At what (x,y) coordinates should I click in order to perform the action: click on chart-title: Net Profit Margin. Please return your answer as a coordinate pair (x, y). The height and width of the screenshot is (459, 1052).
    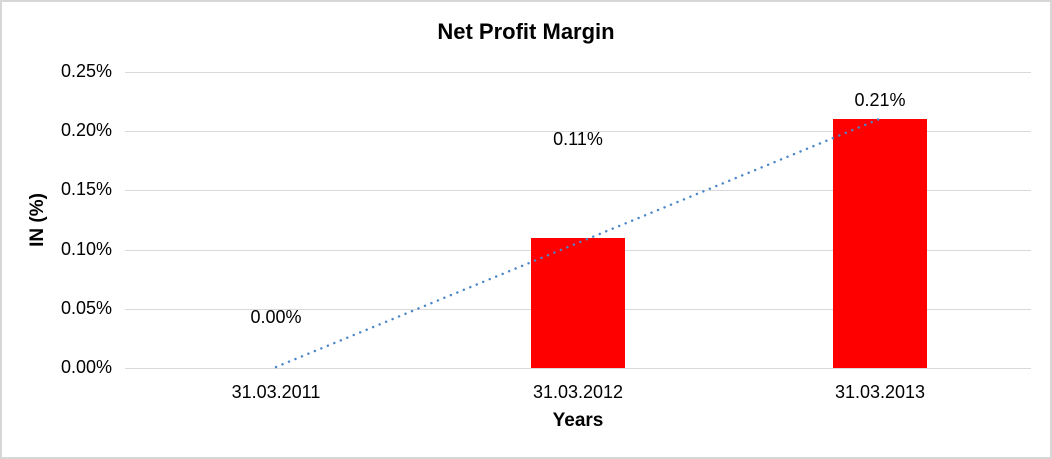
    Looking at the image, I should click on (526, 31).